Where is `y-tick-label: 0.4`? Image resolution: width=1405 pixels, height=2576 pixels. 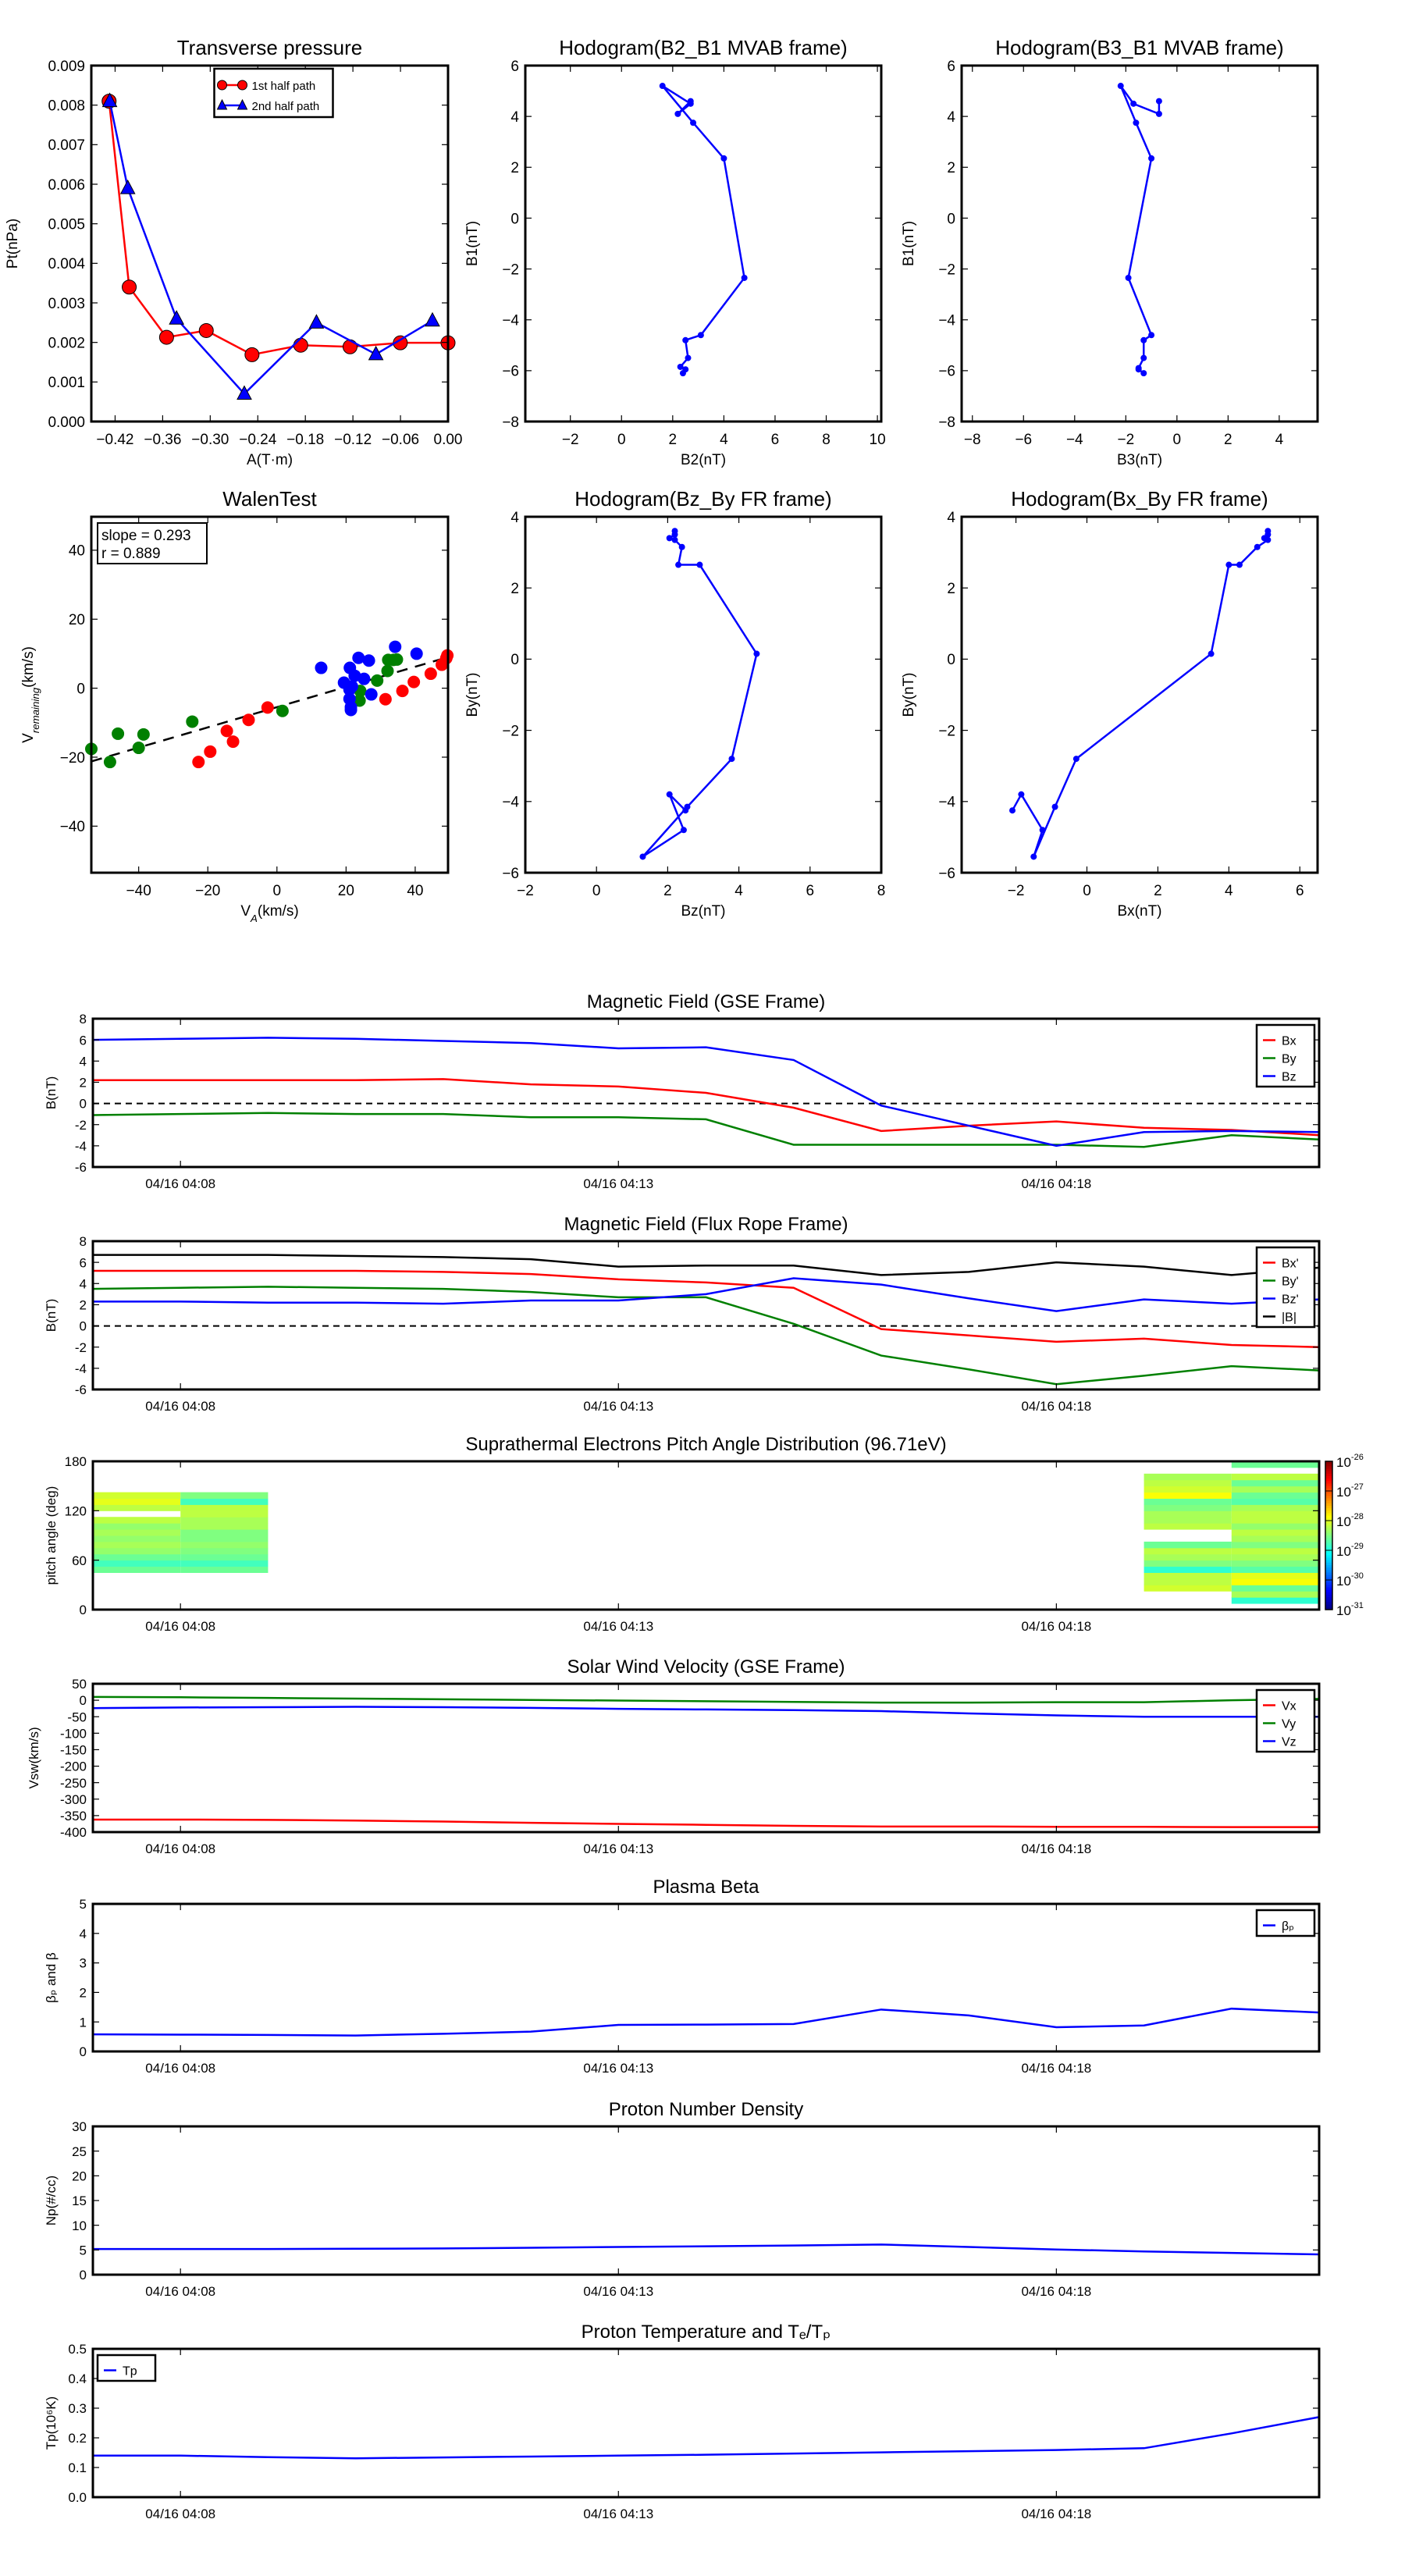 y-tick-label: 0.4 is located at coordinates (77, 2378).